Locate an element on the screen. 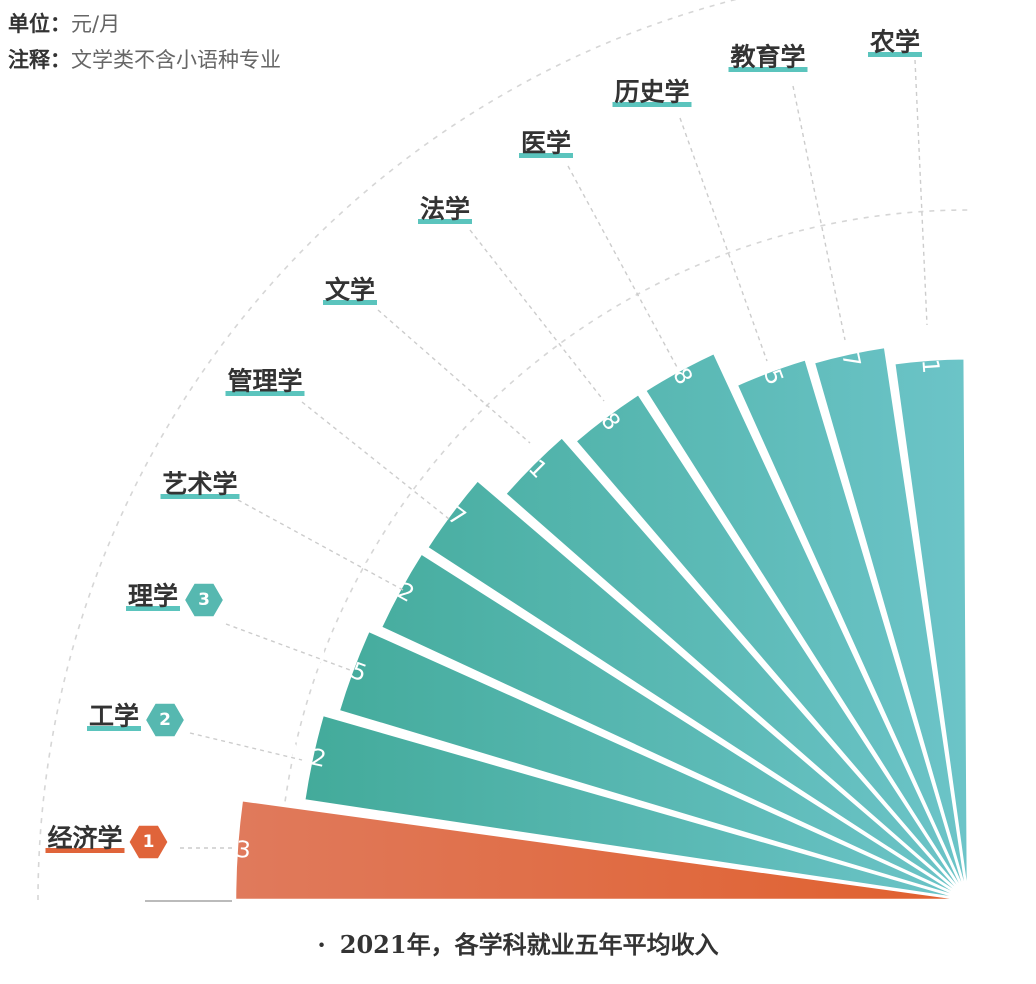 The width and height of the screenshot is (1036, 984). note-value: 文学类不含小语种专业 is located at coordinates (176, 60).